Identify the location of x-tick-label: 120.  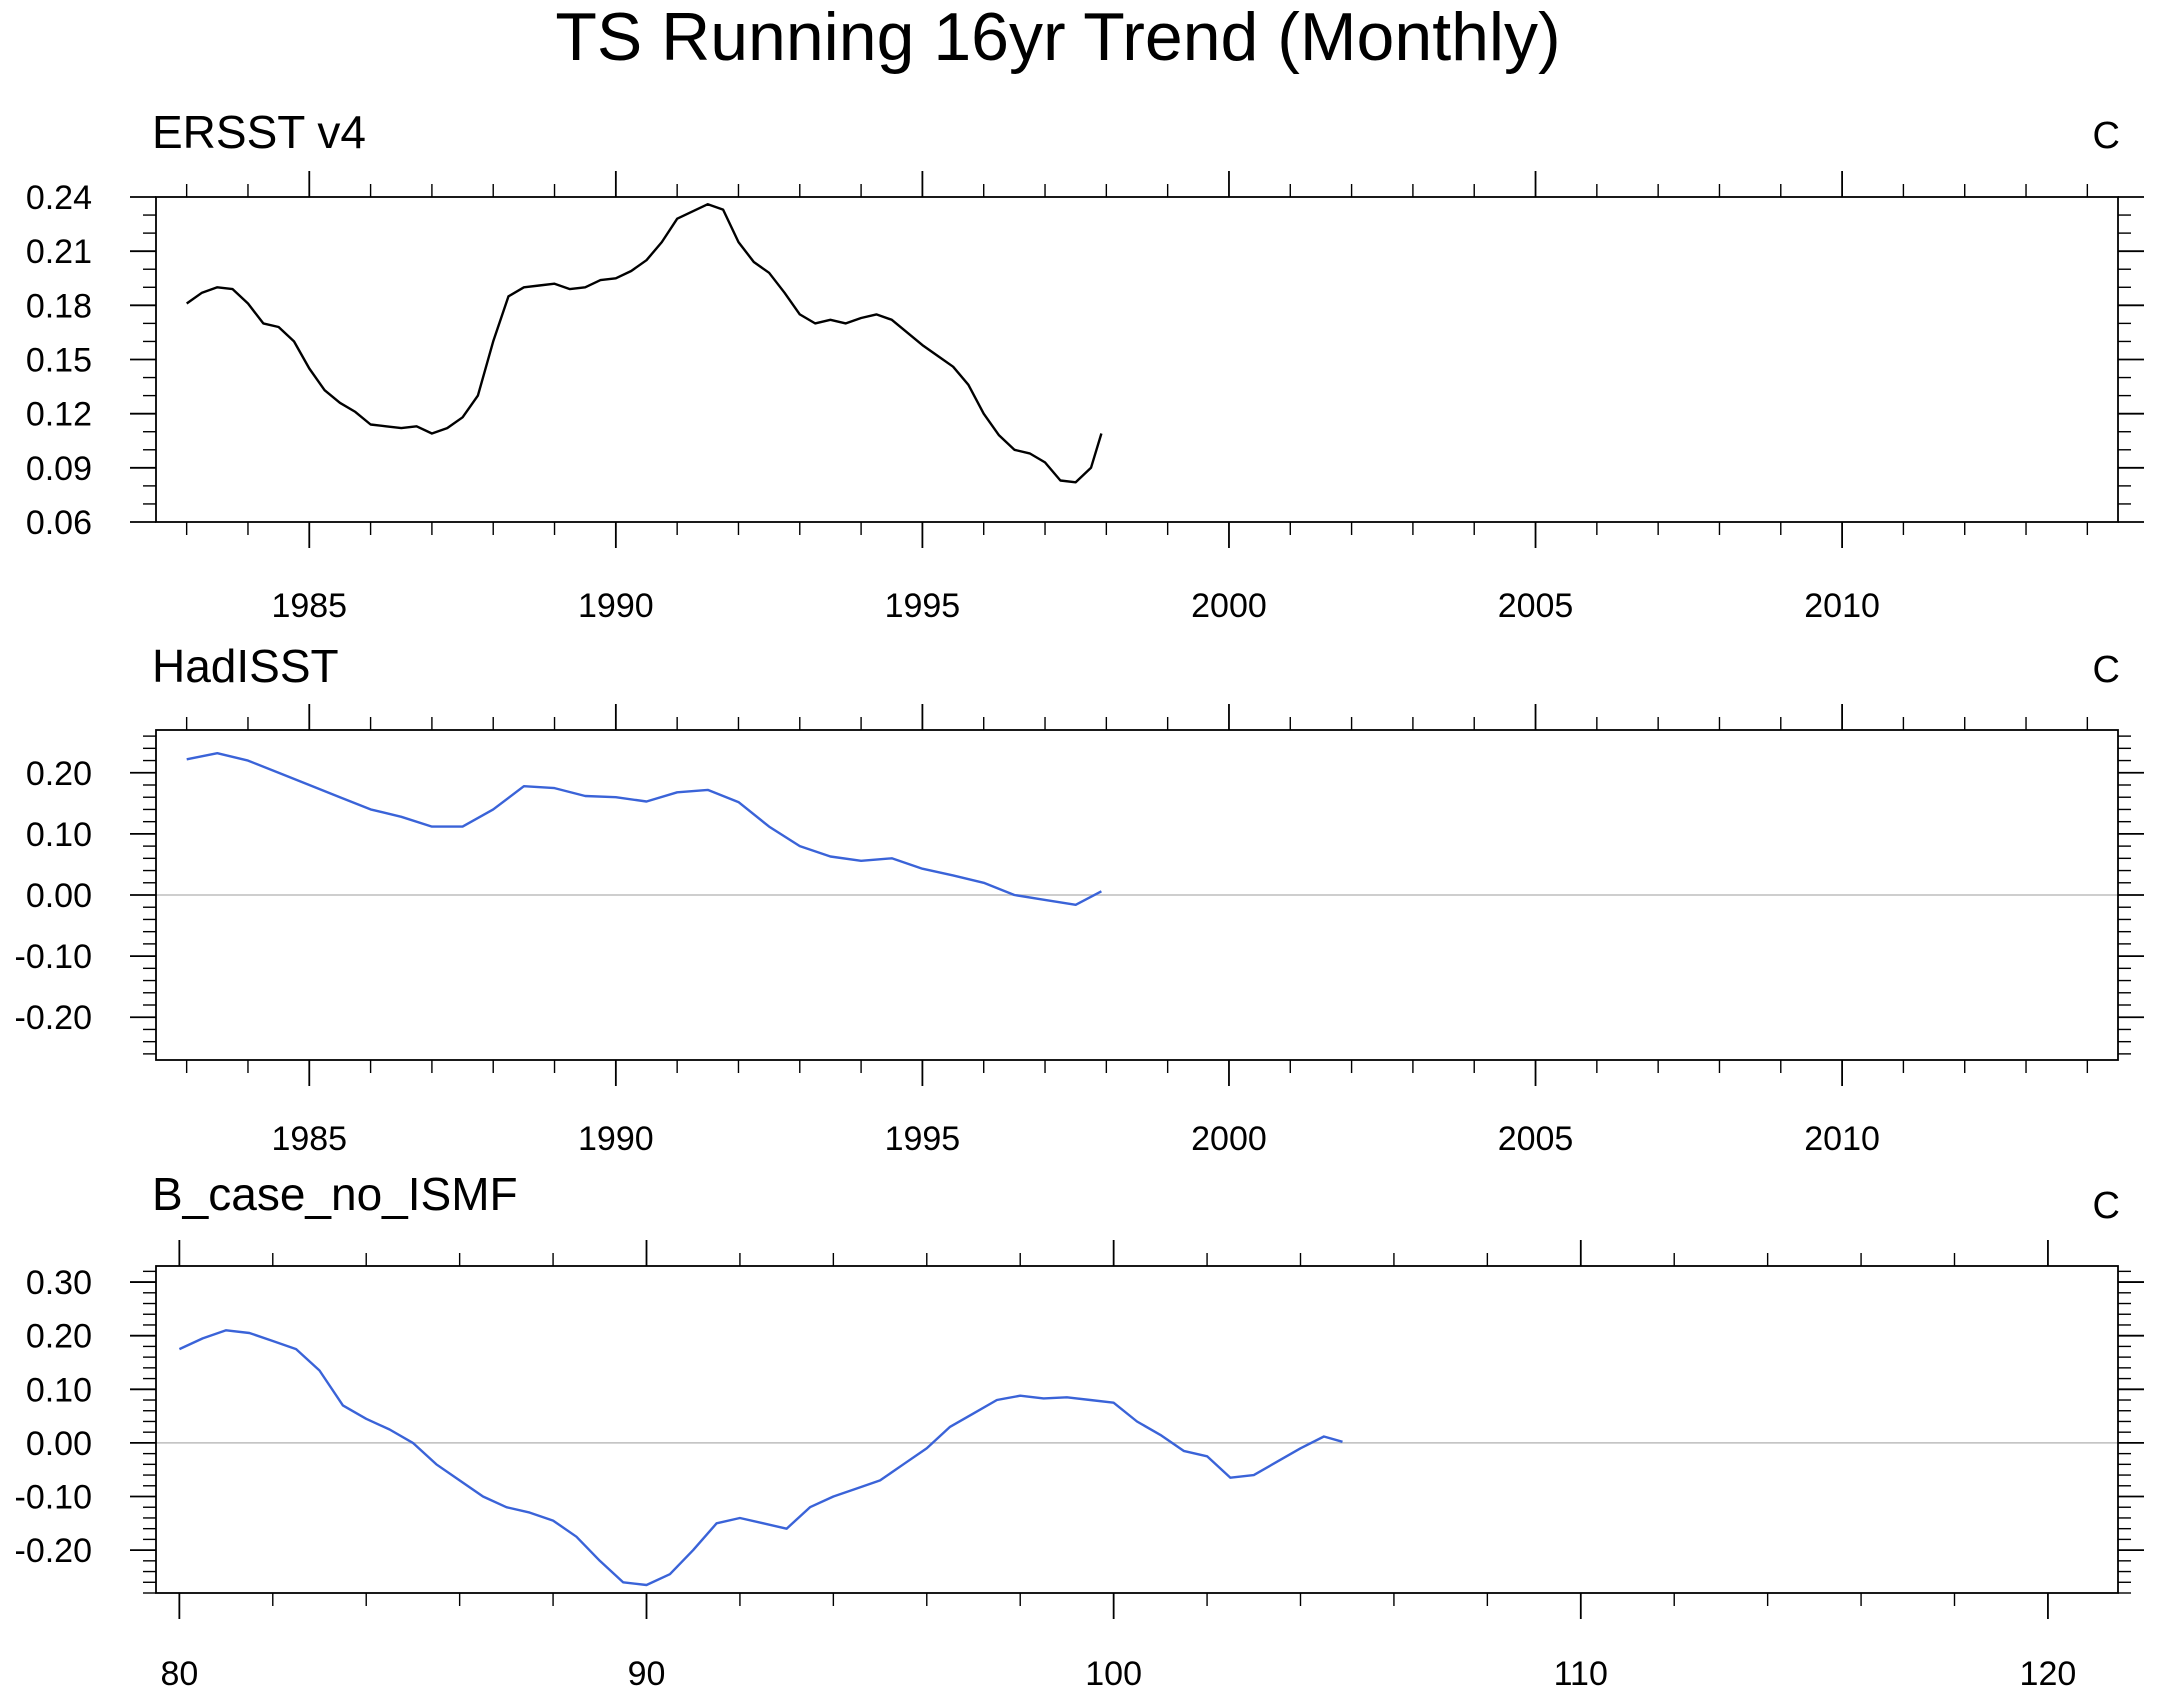
(2048, 1674).